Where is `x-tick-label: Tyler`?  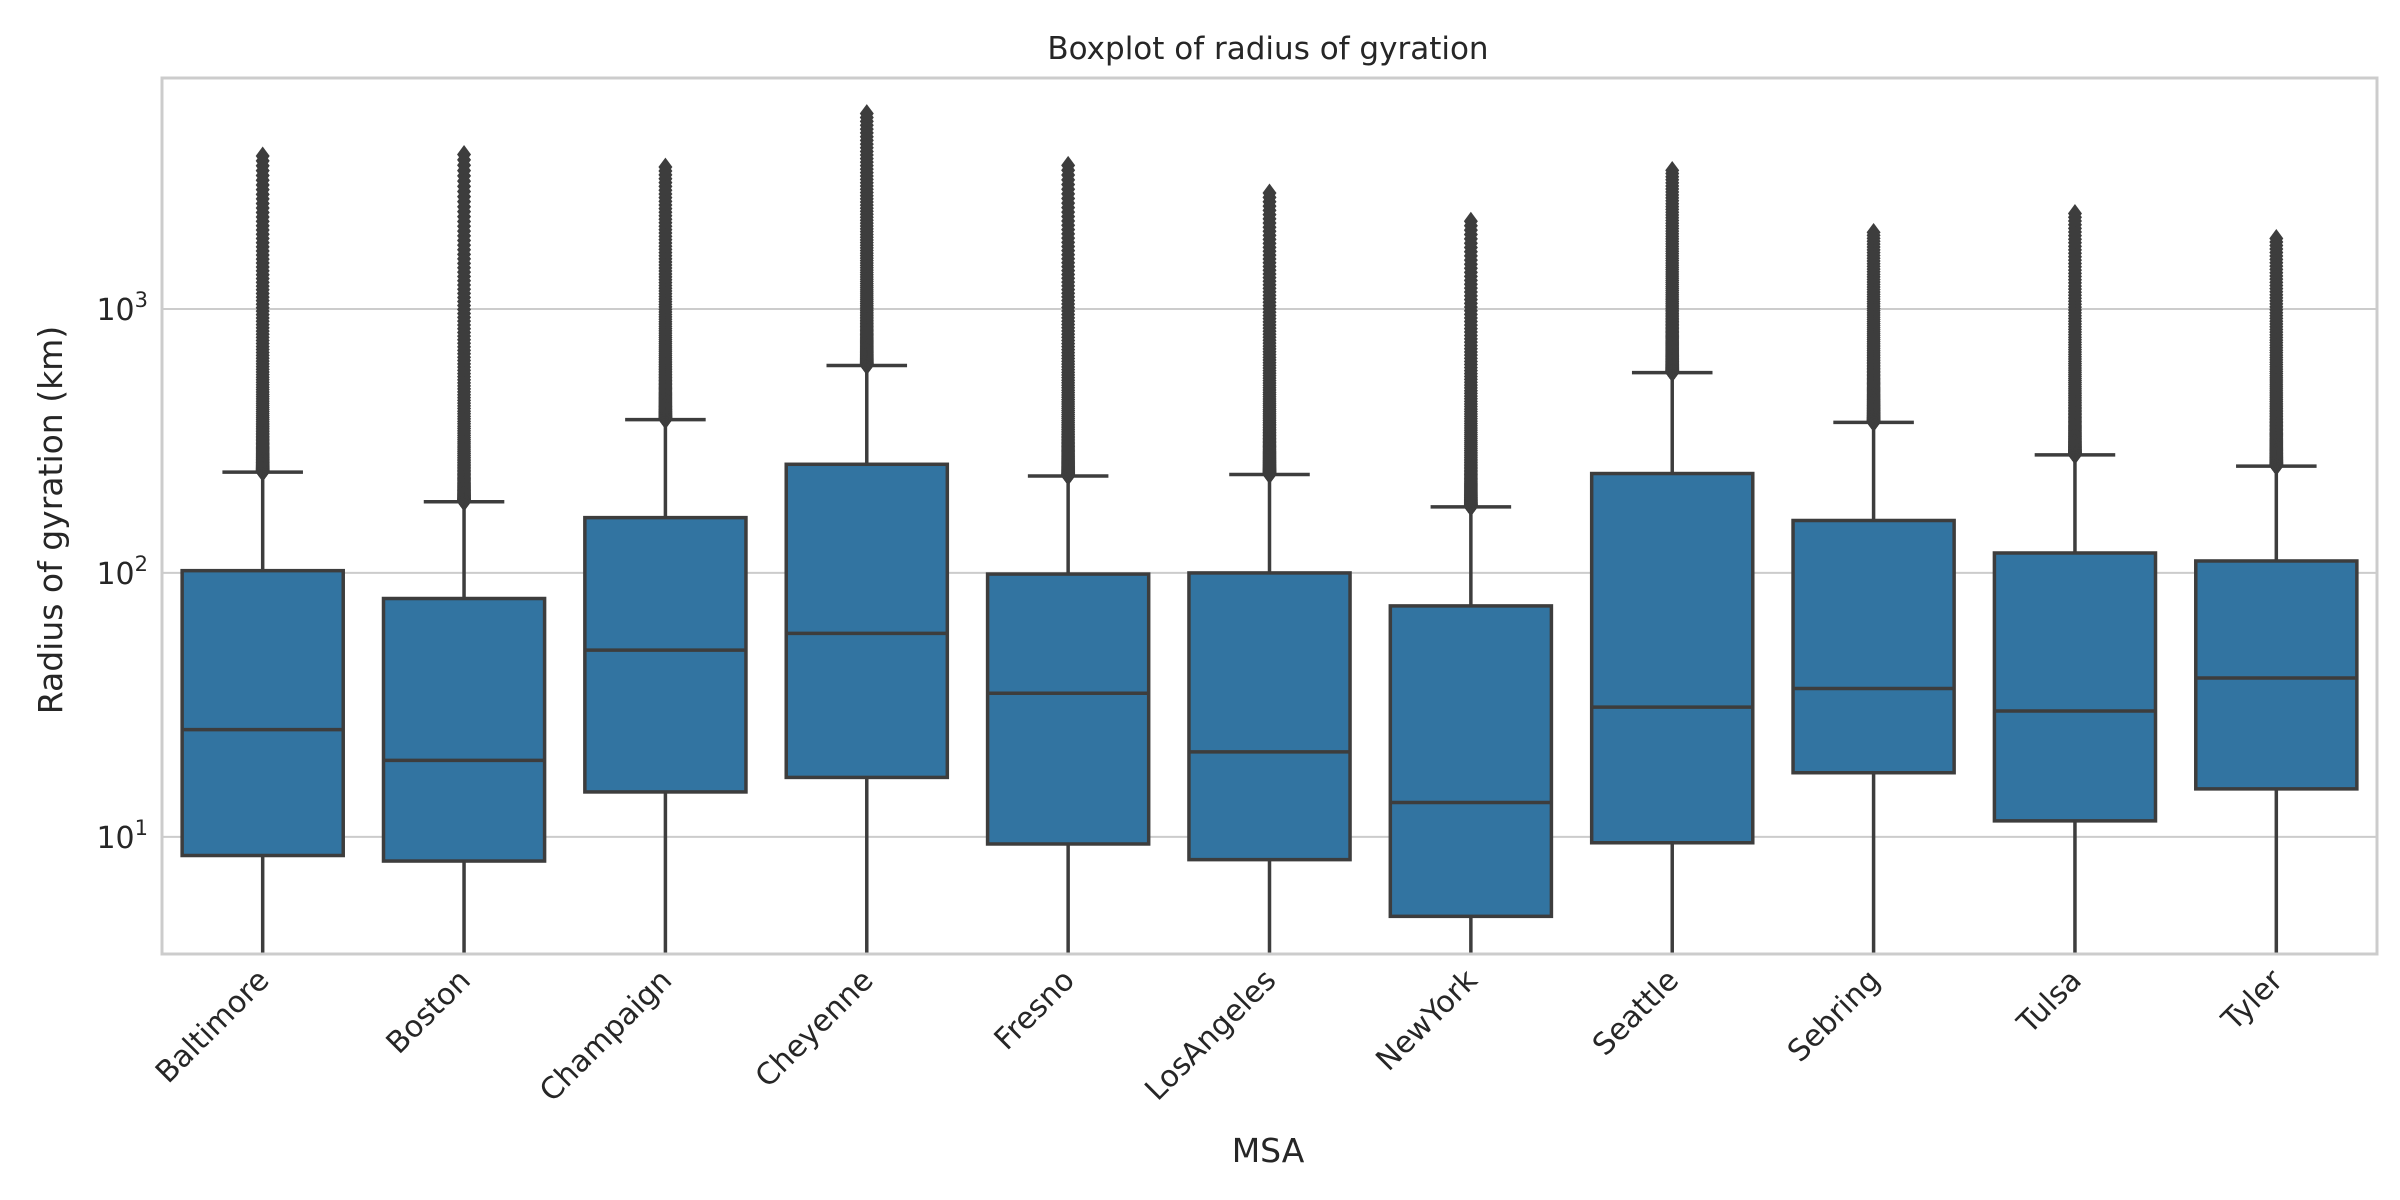
x-tick-label: Tyler is located at coordinates (2253, 1000).